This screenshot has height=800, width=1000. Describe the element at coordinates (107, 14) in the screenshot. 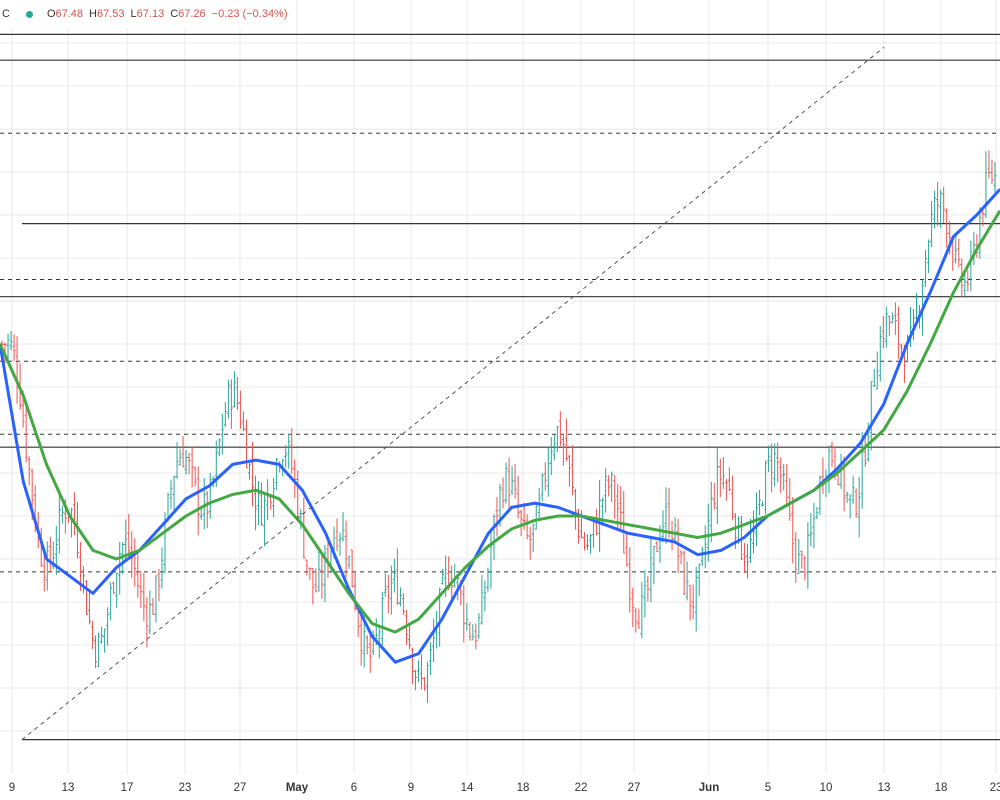

I see `ohlc-high: H67.53` at that location.